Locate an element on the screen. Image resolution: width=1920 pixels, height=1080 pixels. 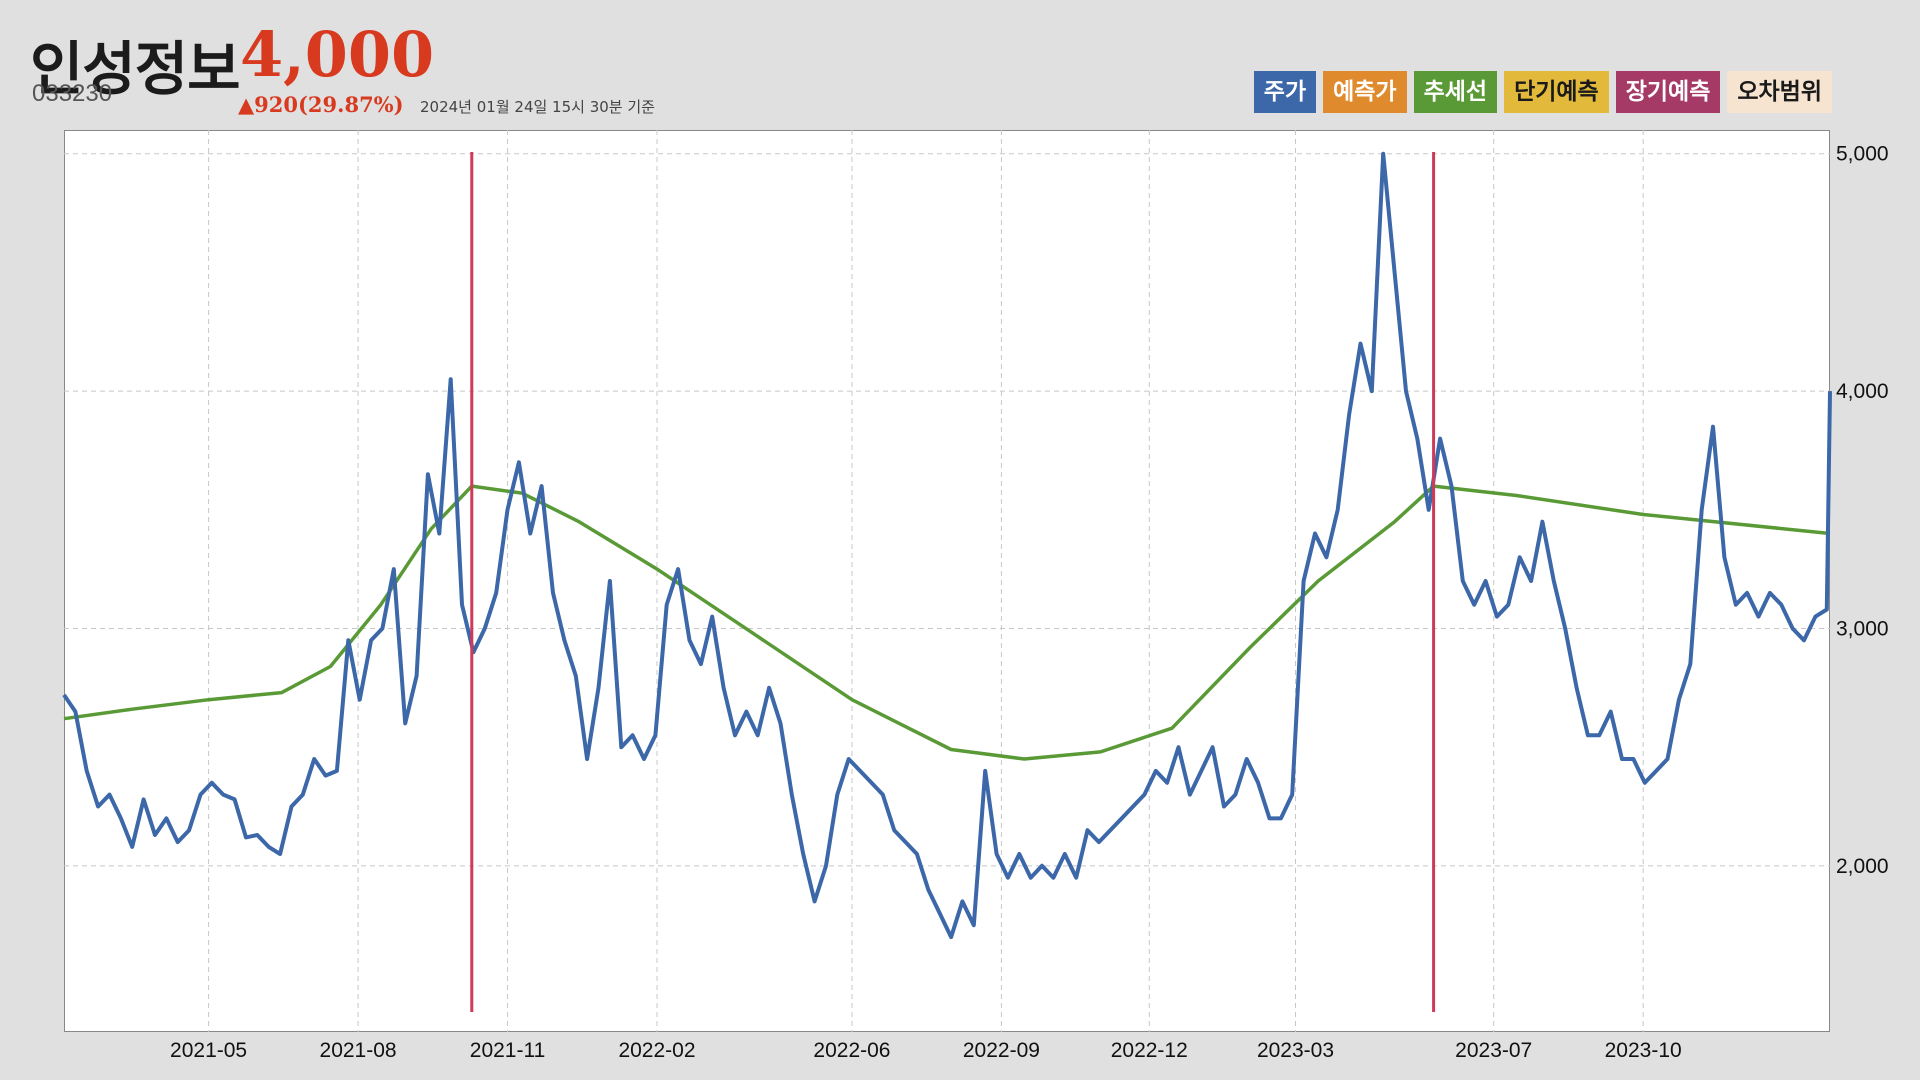
chart-legend: 주가 예측가 추세선 단기예측 장기예측 오차범위 is located at coordinates (1542, 92).